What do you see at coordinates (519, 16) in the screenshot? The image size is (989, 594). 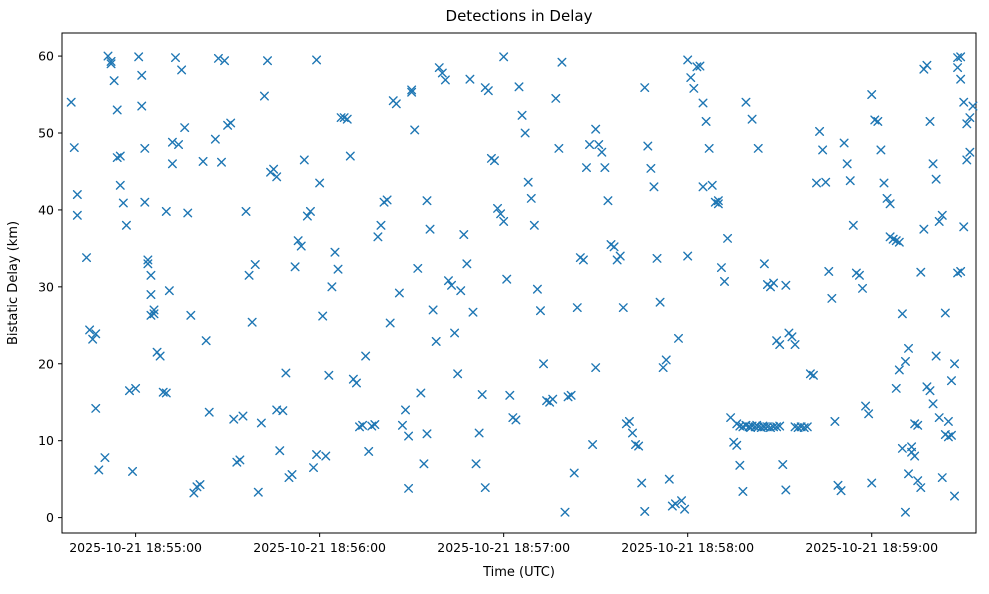 I see `chart-title: Detections in Delay` at bounding box center [519, 16].